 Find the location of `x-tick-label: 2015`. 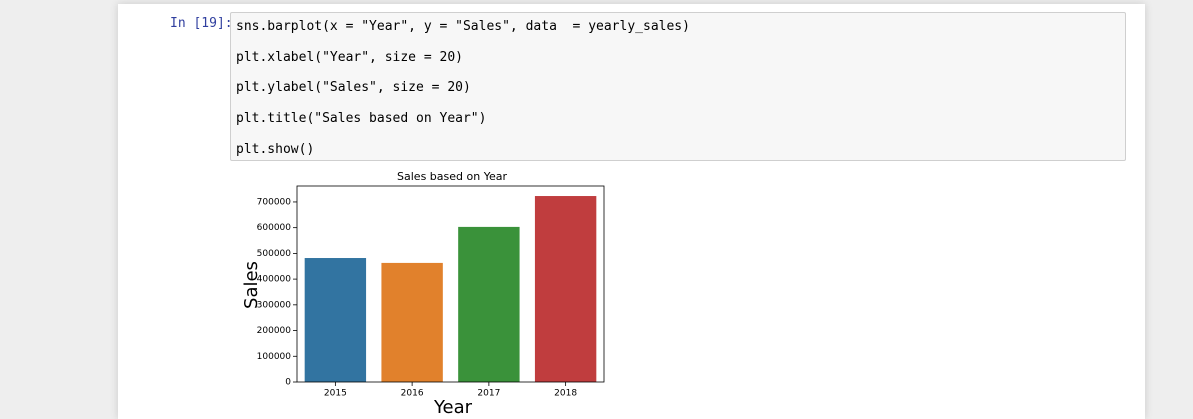

x-tick-label: 2015 is located at coordinates (335, 394).